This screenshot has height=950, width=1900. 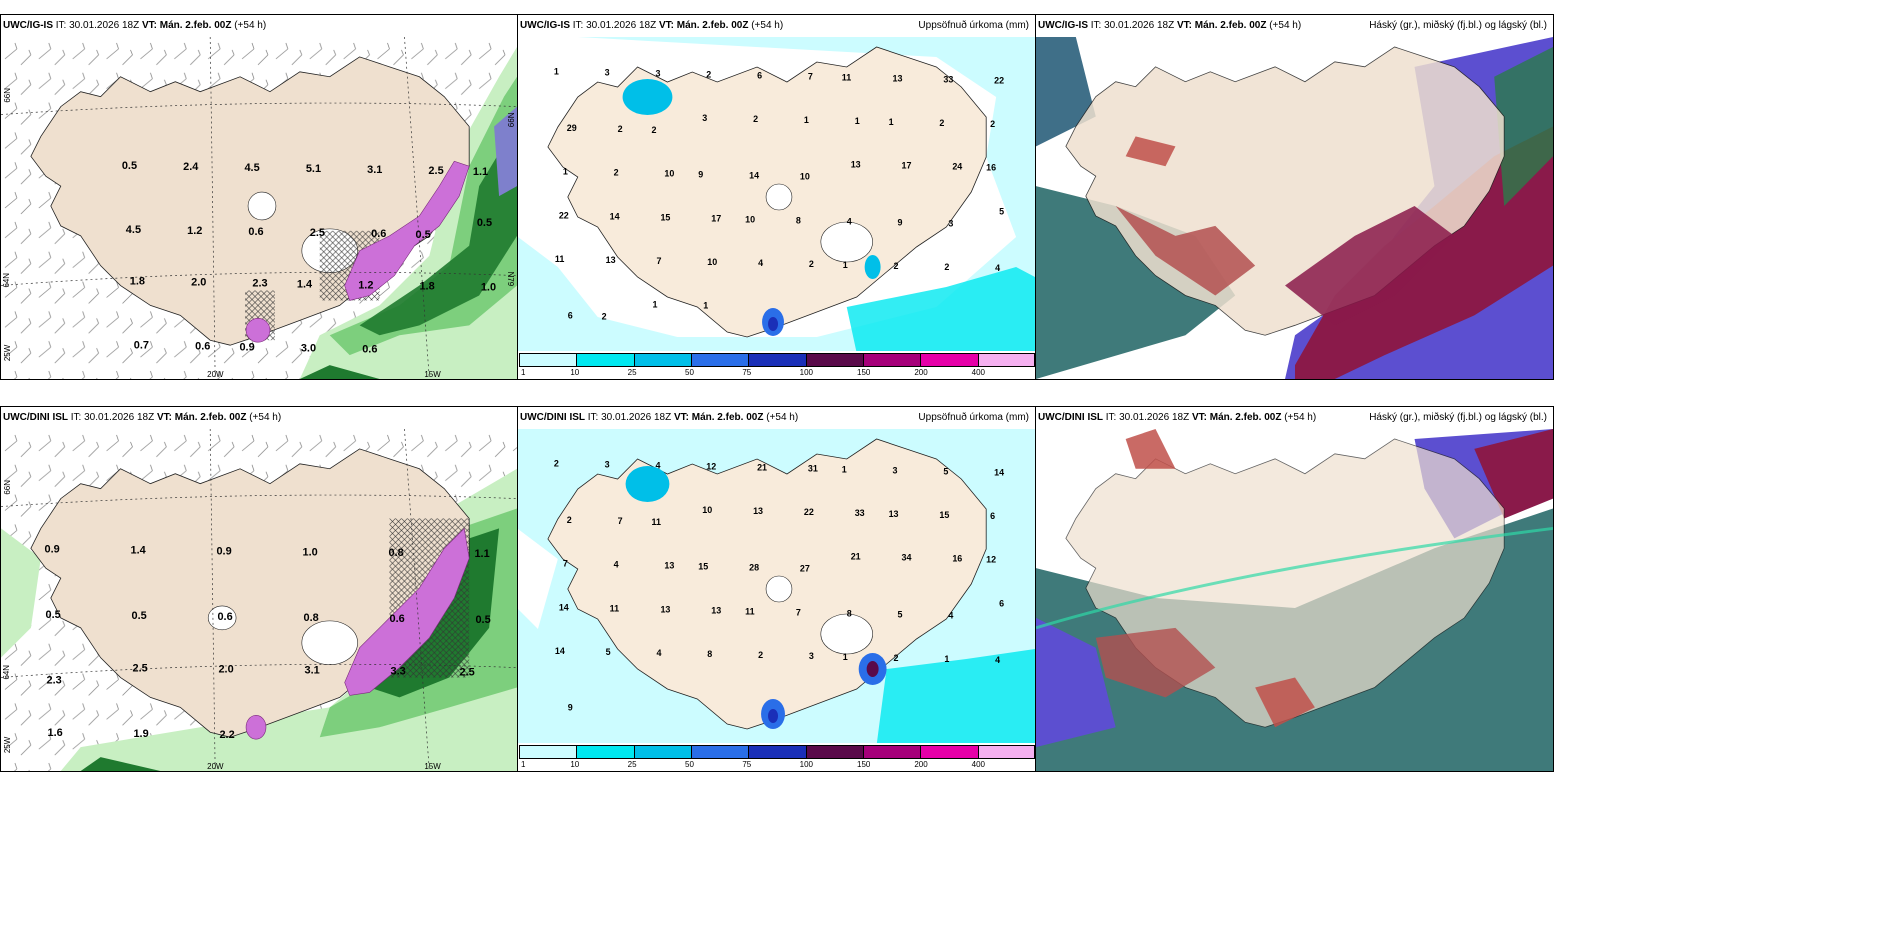 I want to click on value-label: 0.6, so click(x=255, y=232).